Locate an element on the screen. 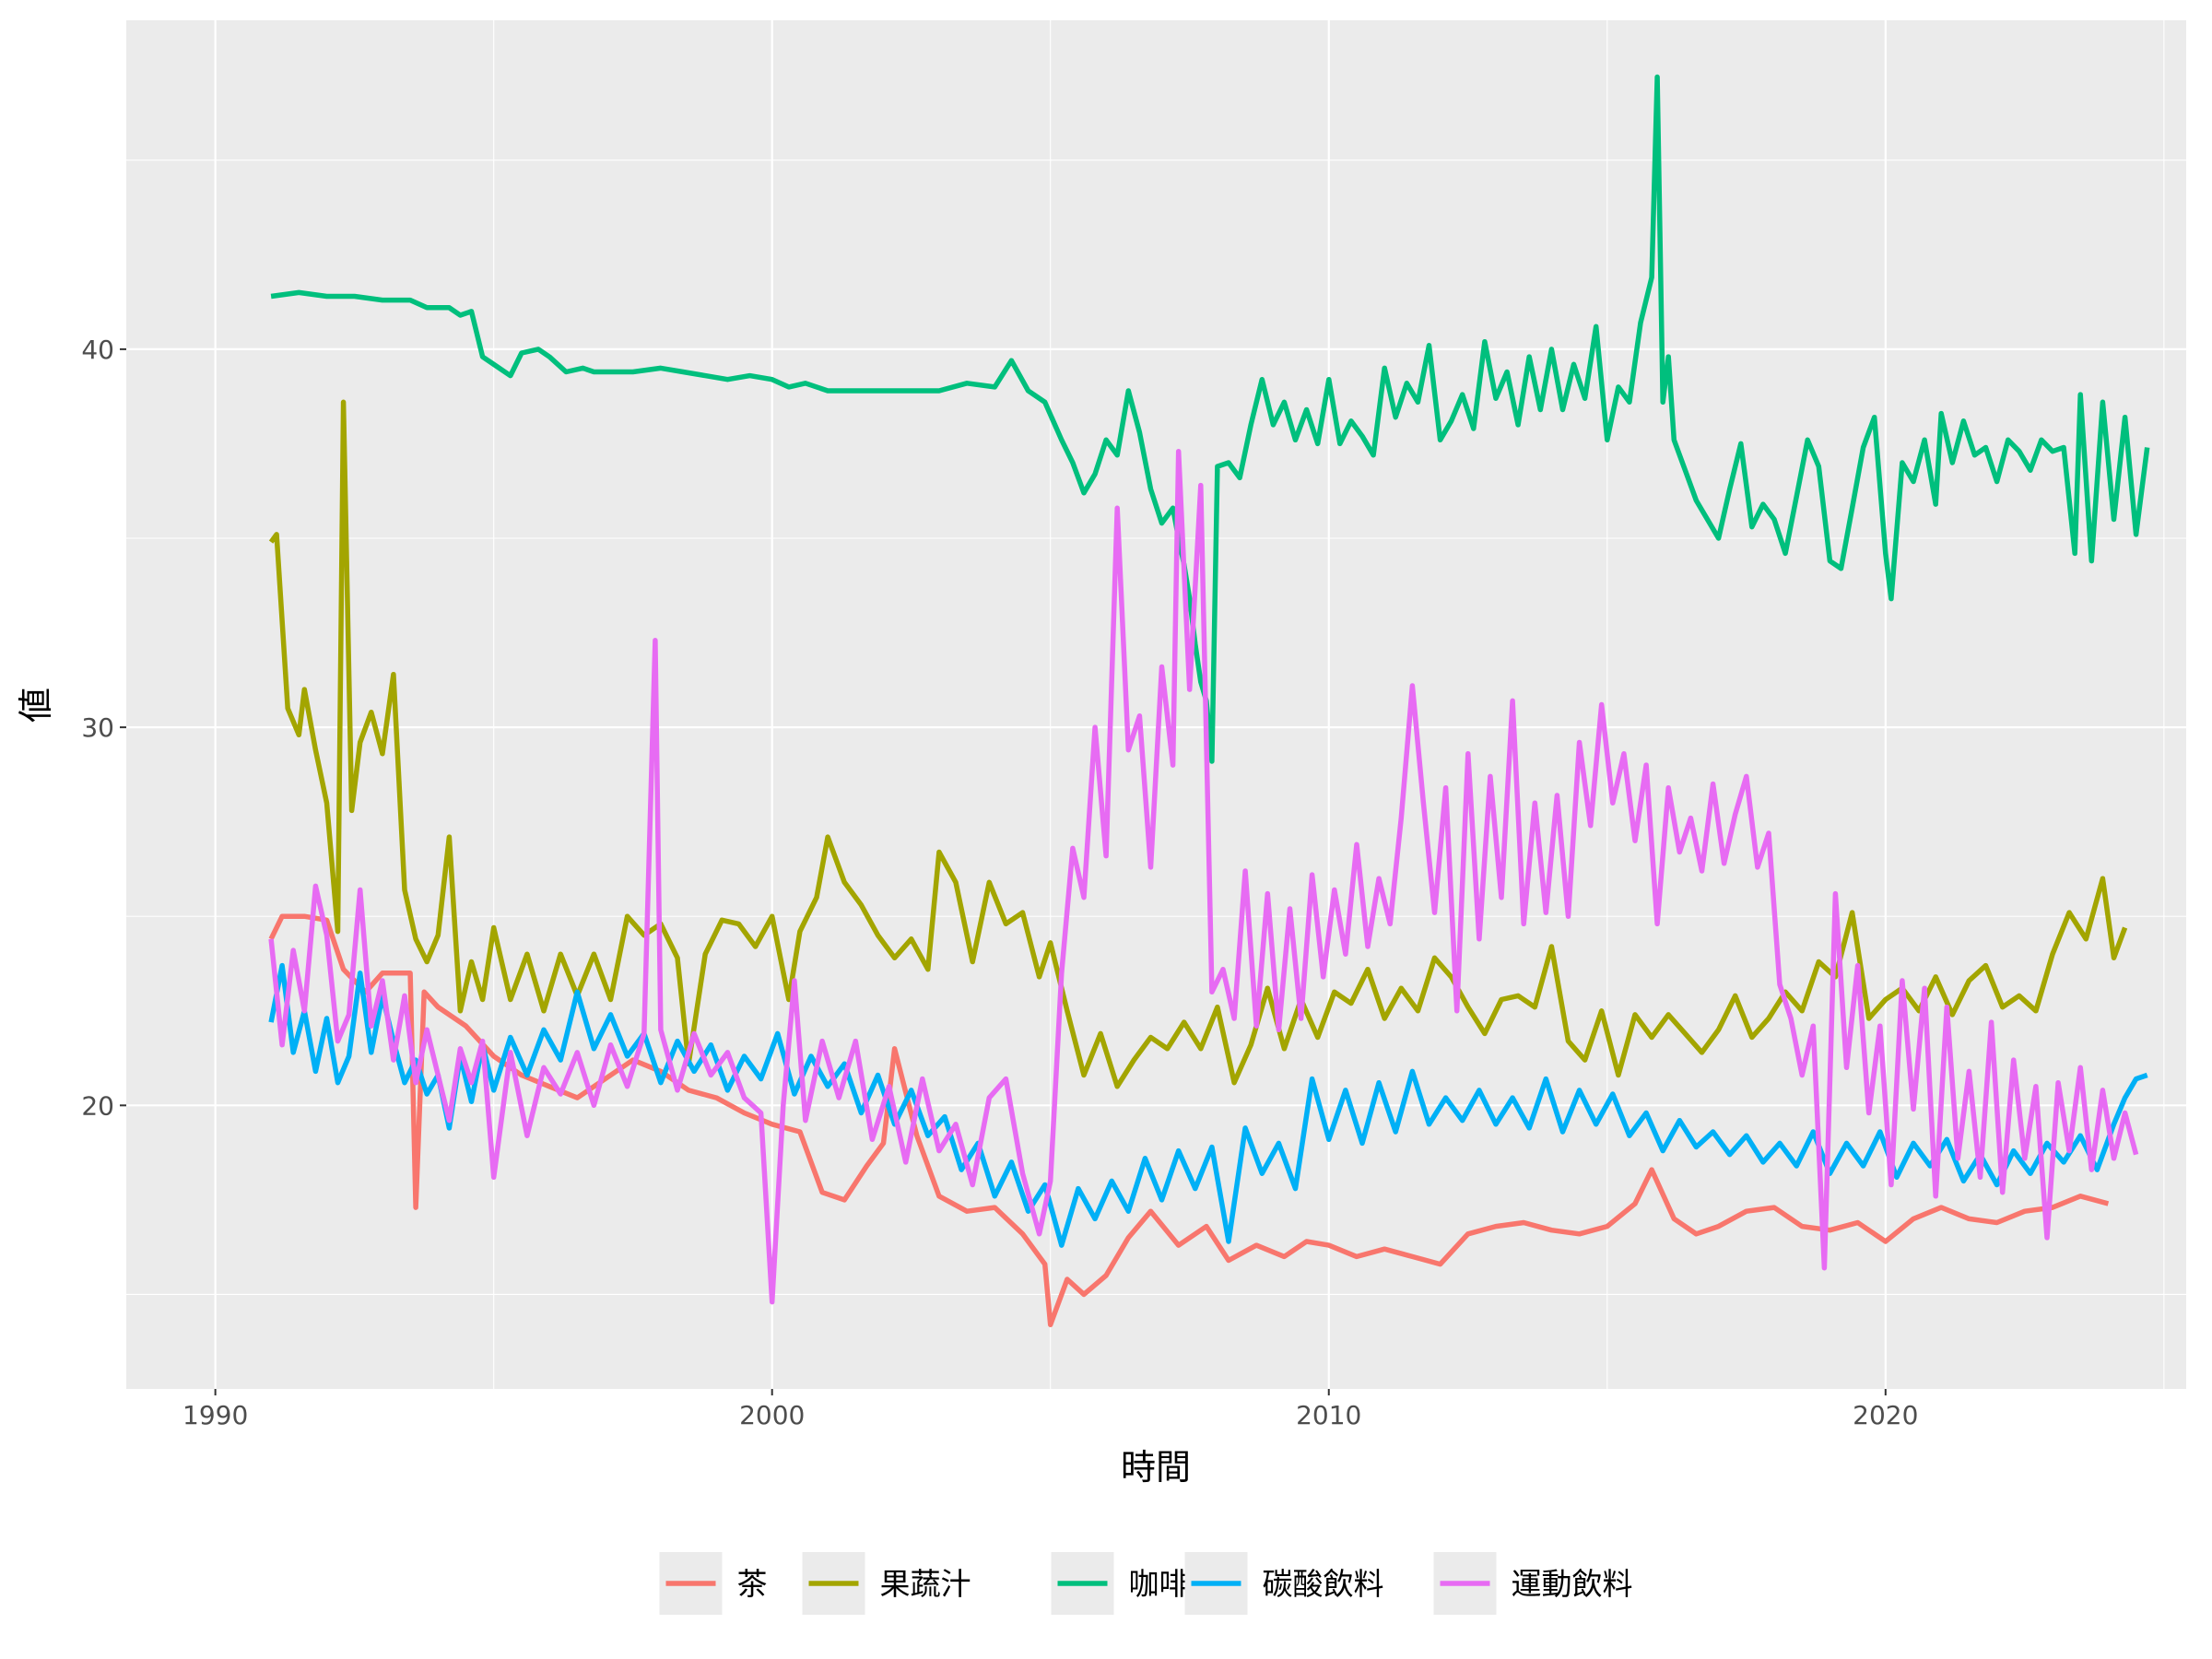  x-axis-ticks: 1990 2000 2010 2020 is located at coordinates (1050, 1409).